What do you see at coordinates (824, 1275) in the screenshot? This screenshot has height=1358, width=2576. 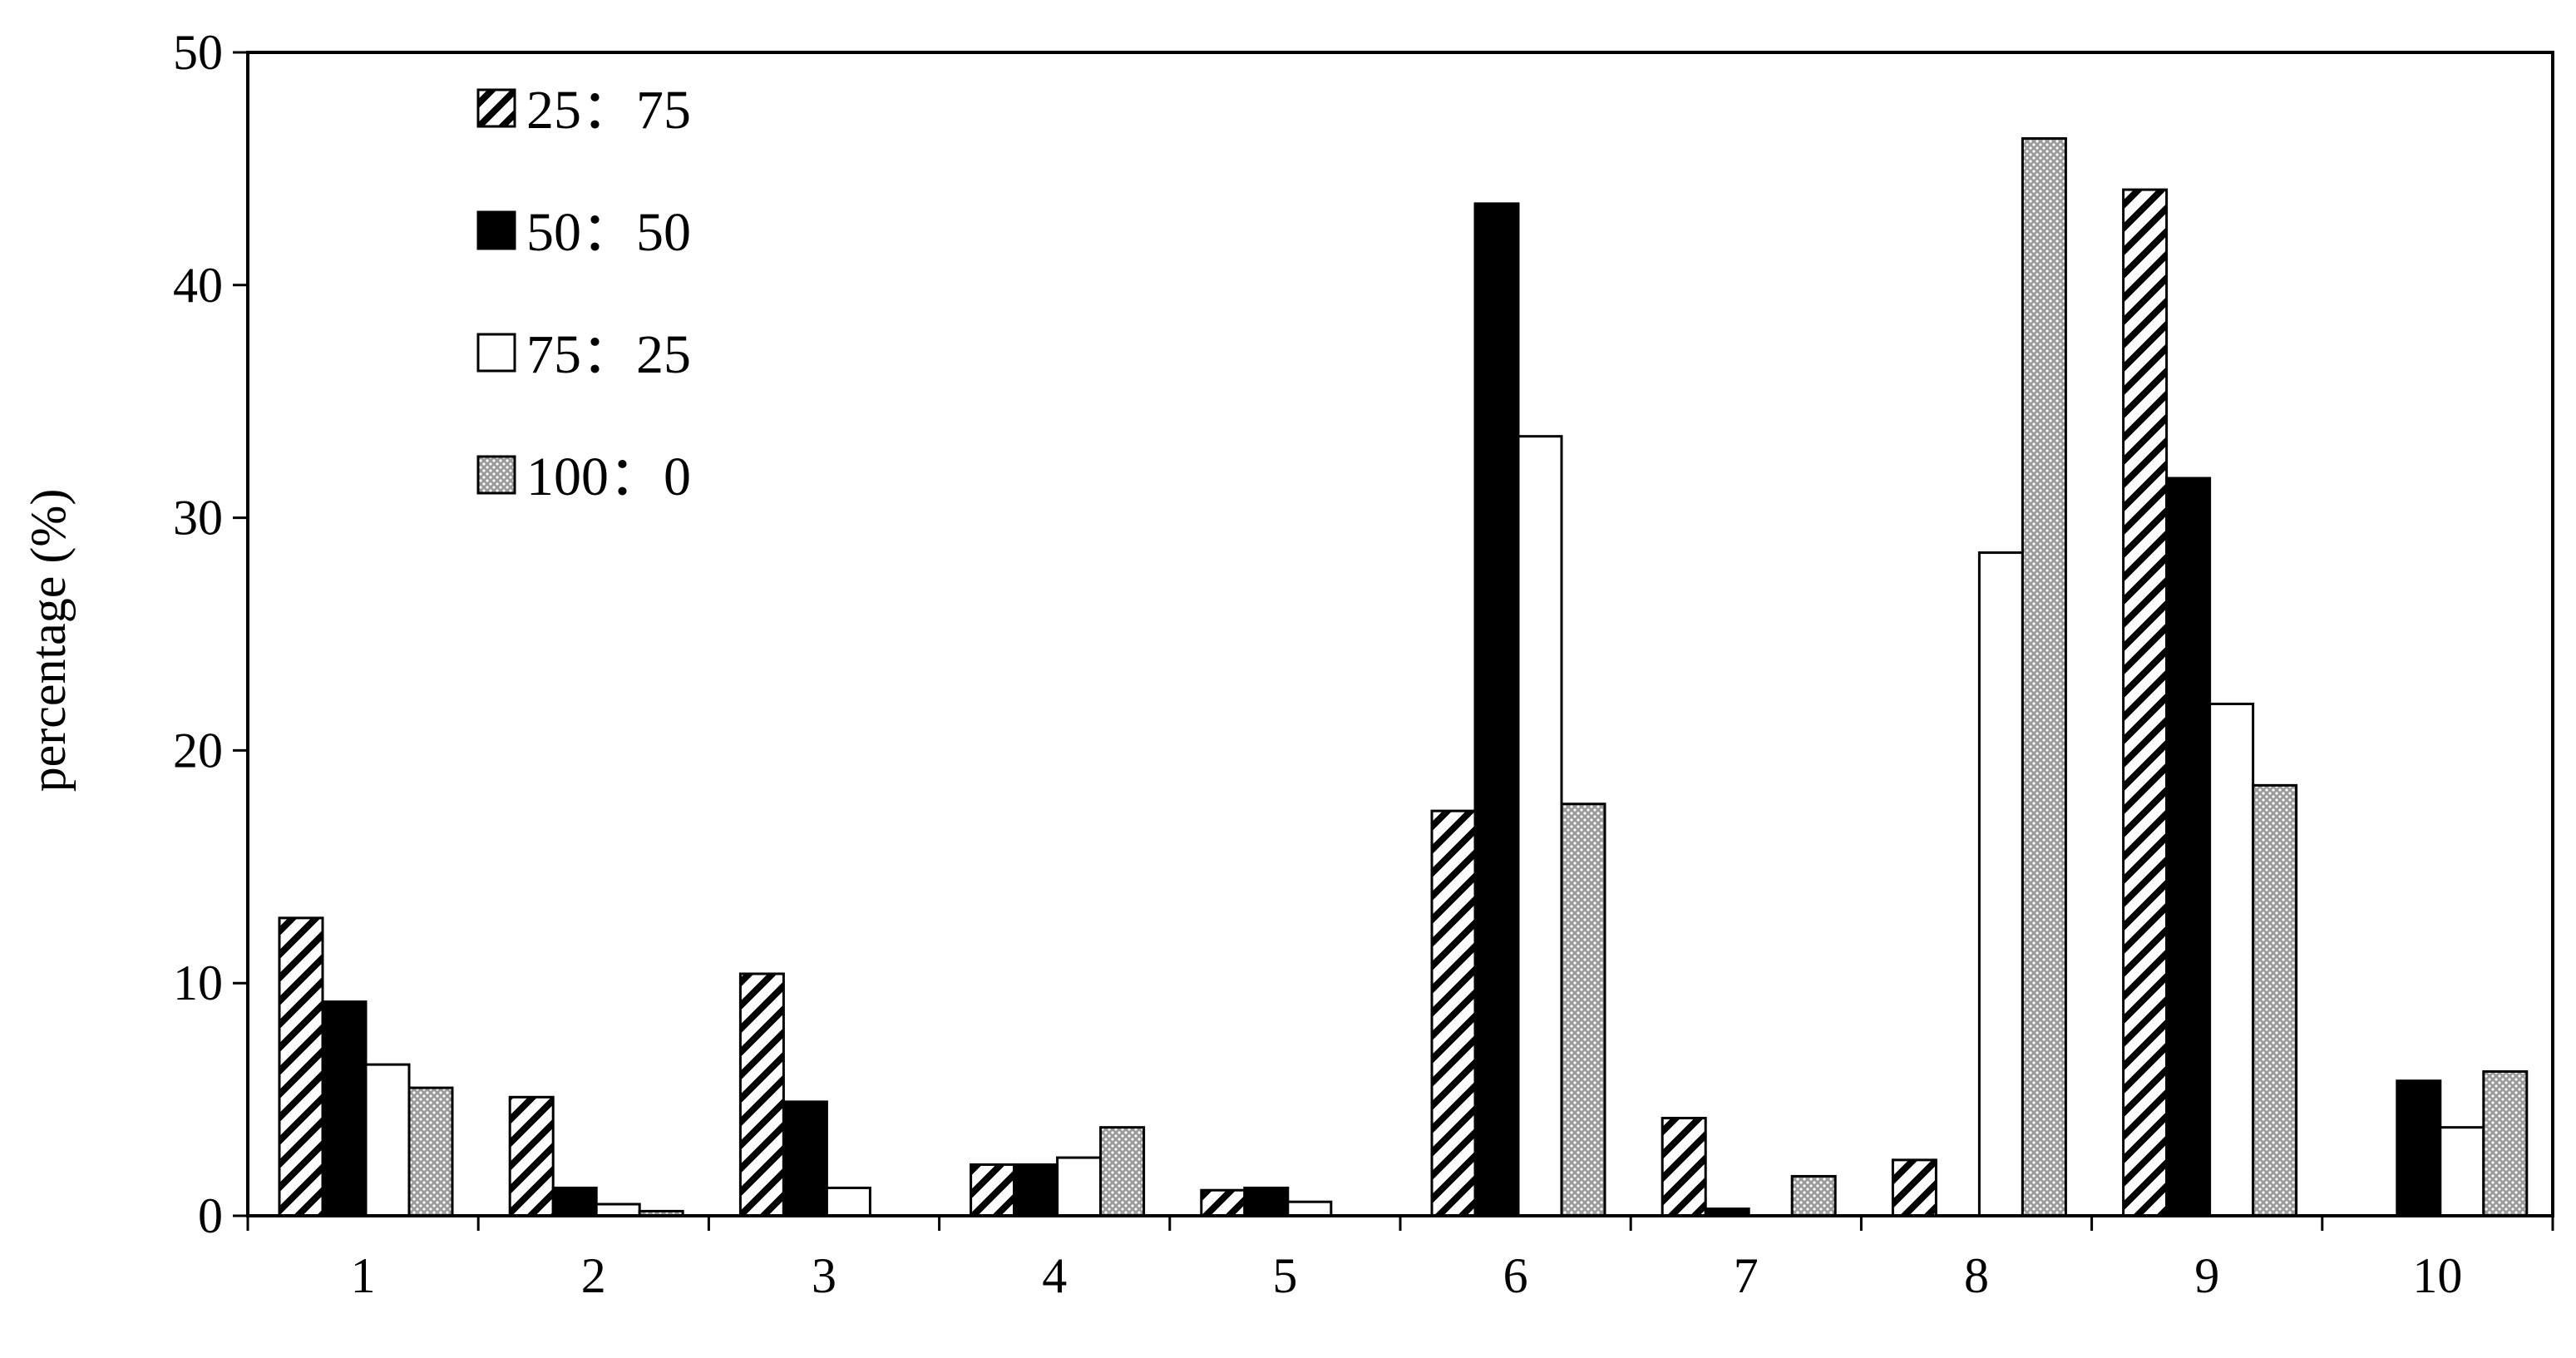 I see `x-tick-label: 3` at bounding box center [824, 1275].